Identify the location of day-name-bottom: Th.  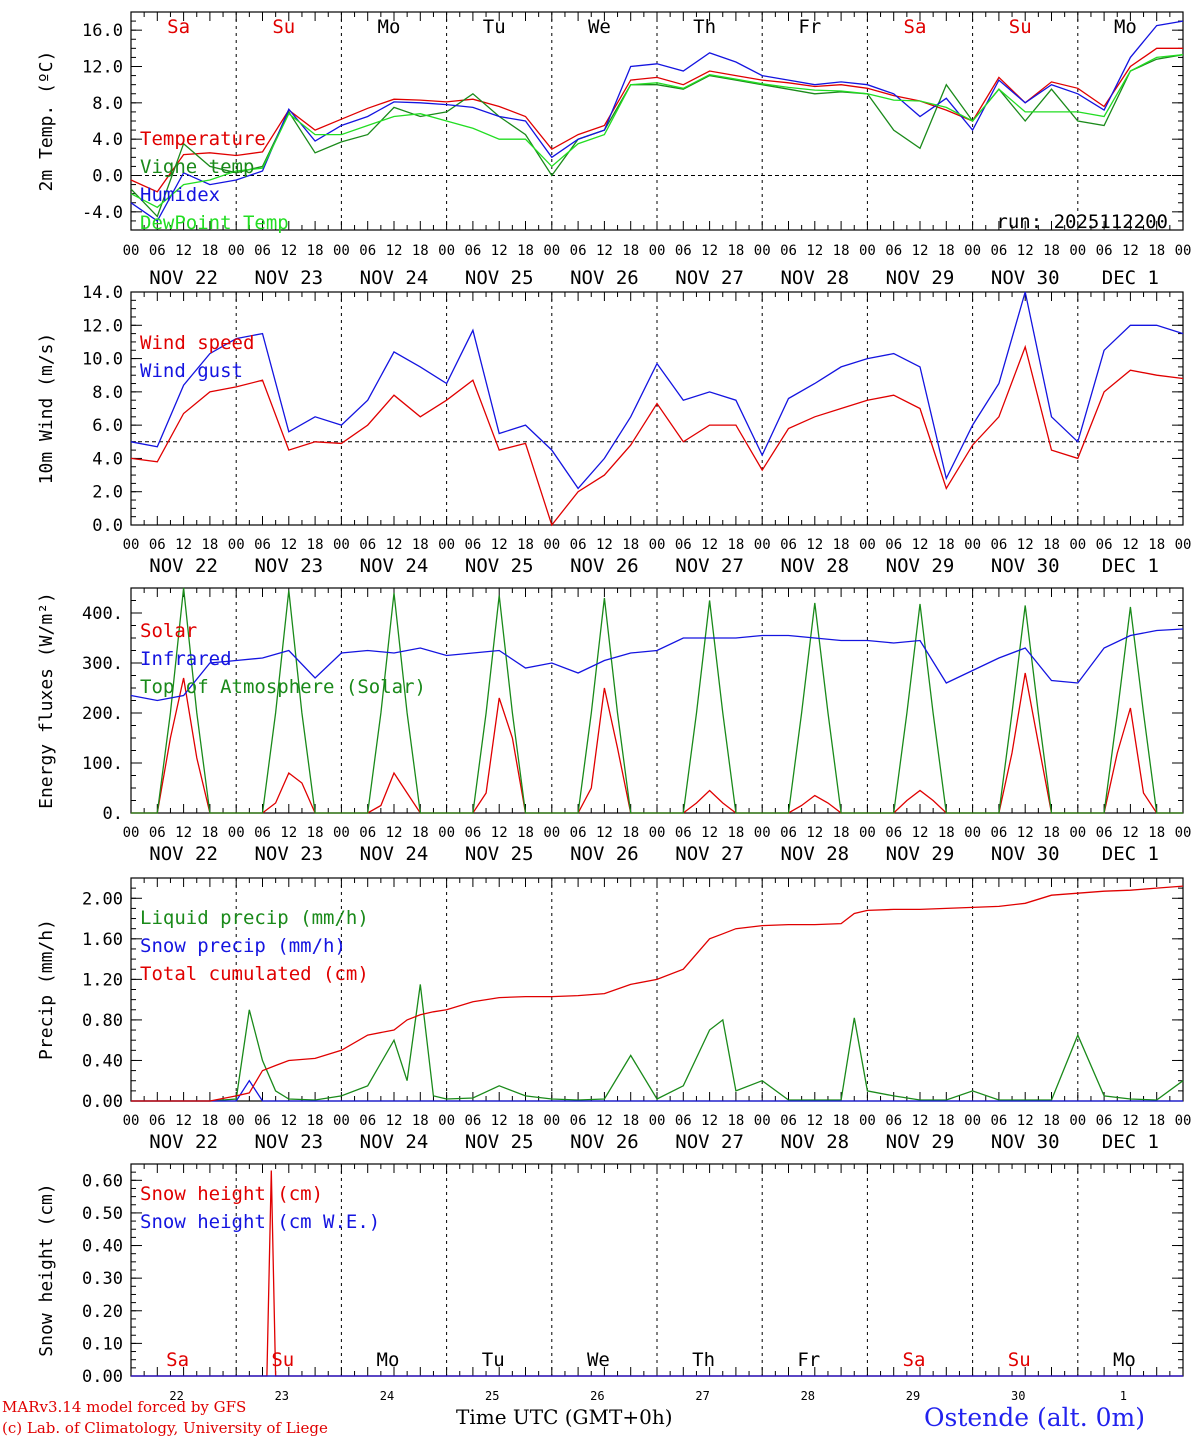
(703, 1360).